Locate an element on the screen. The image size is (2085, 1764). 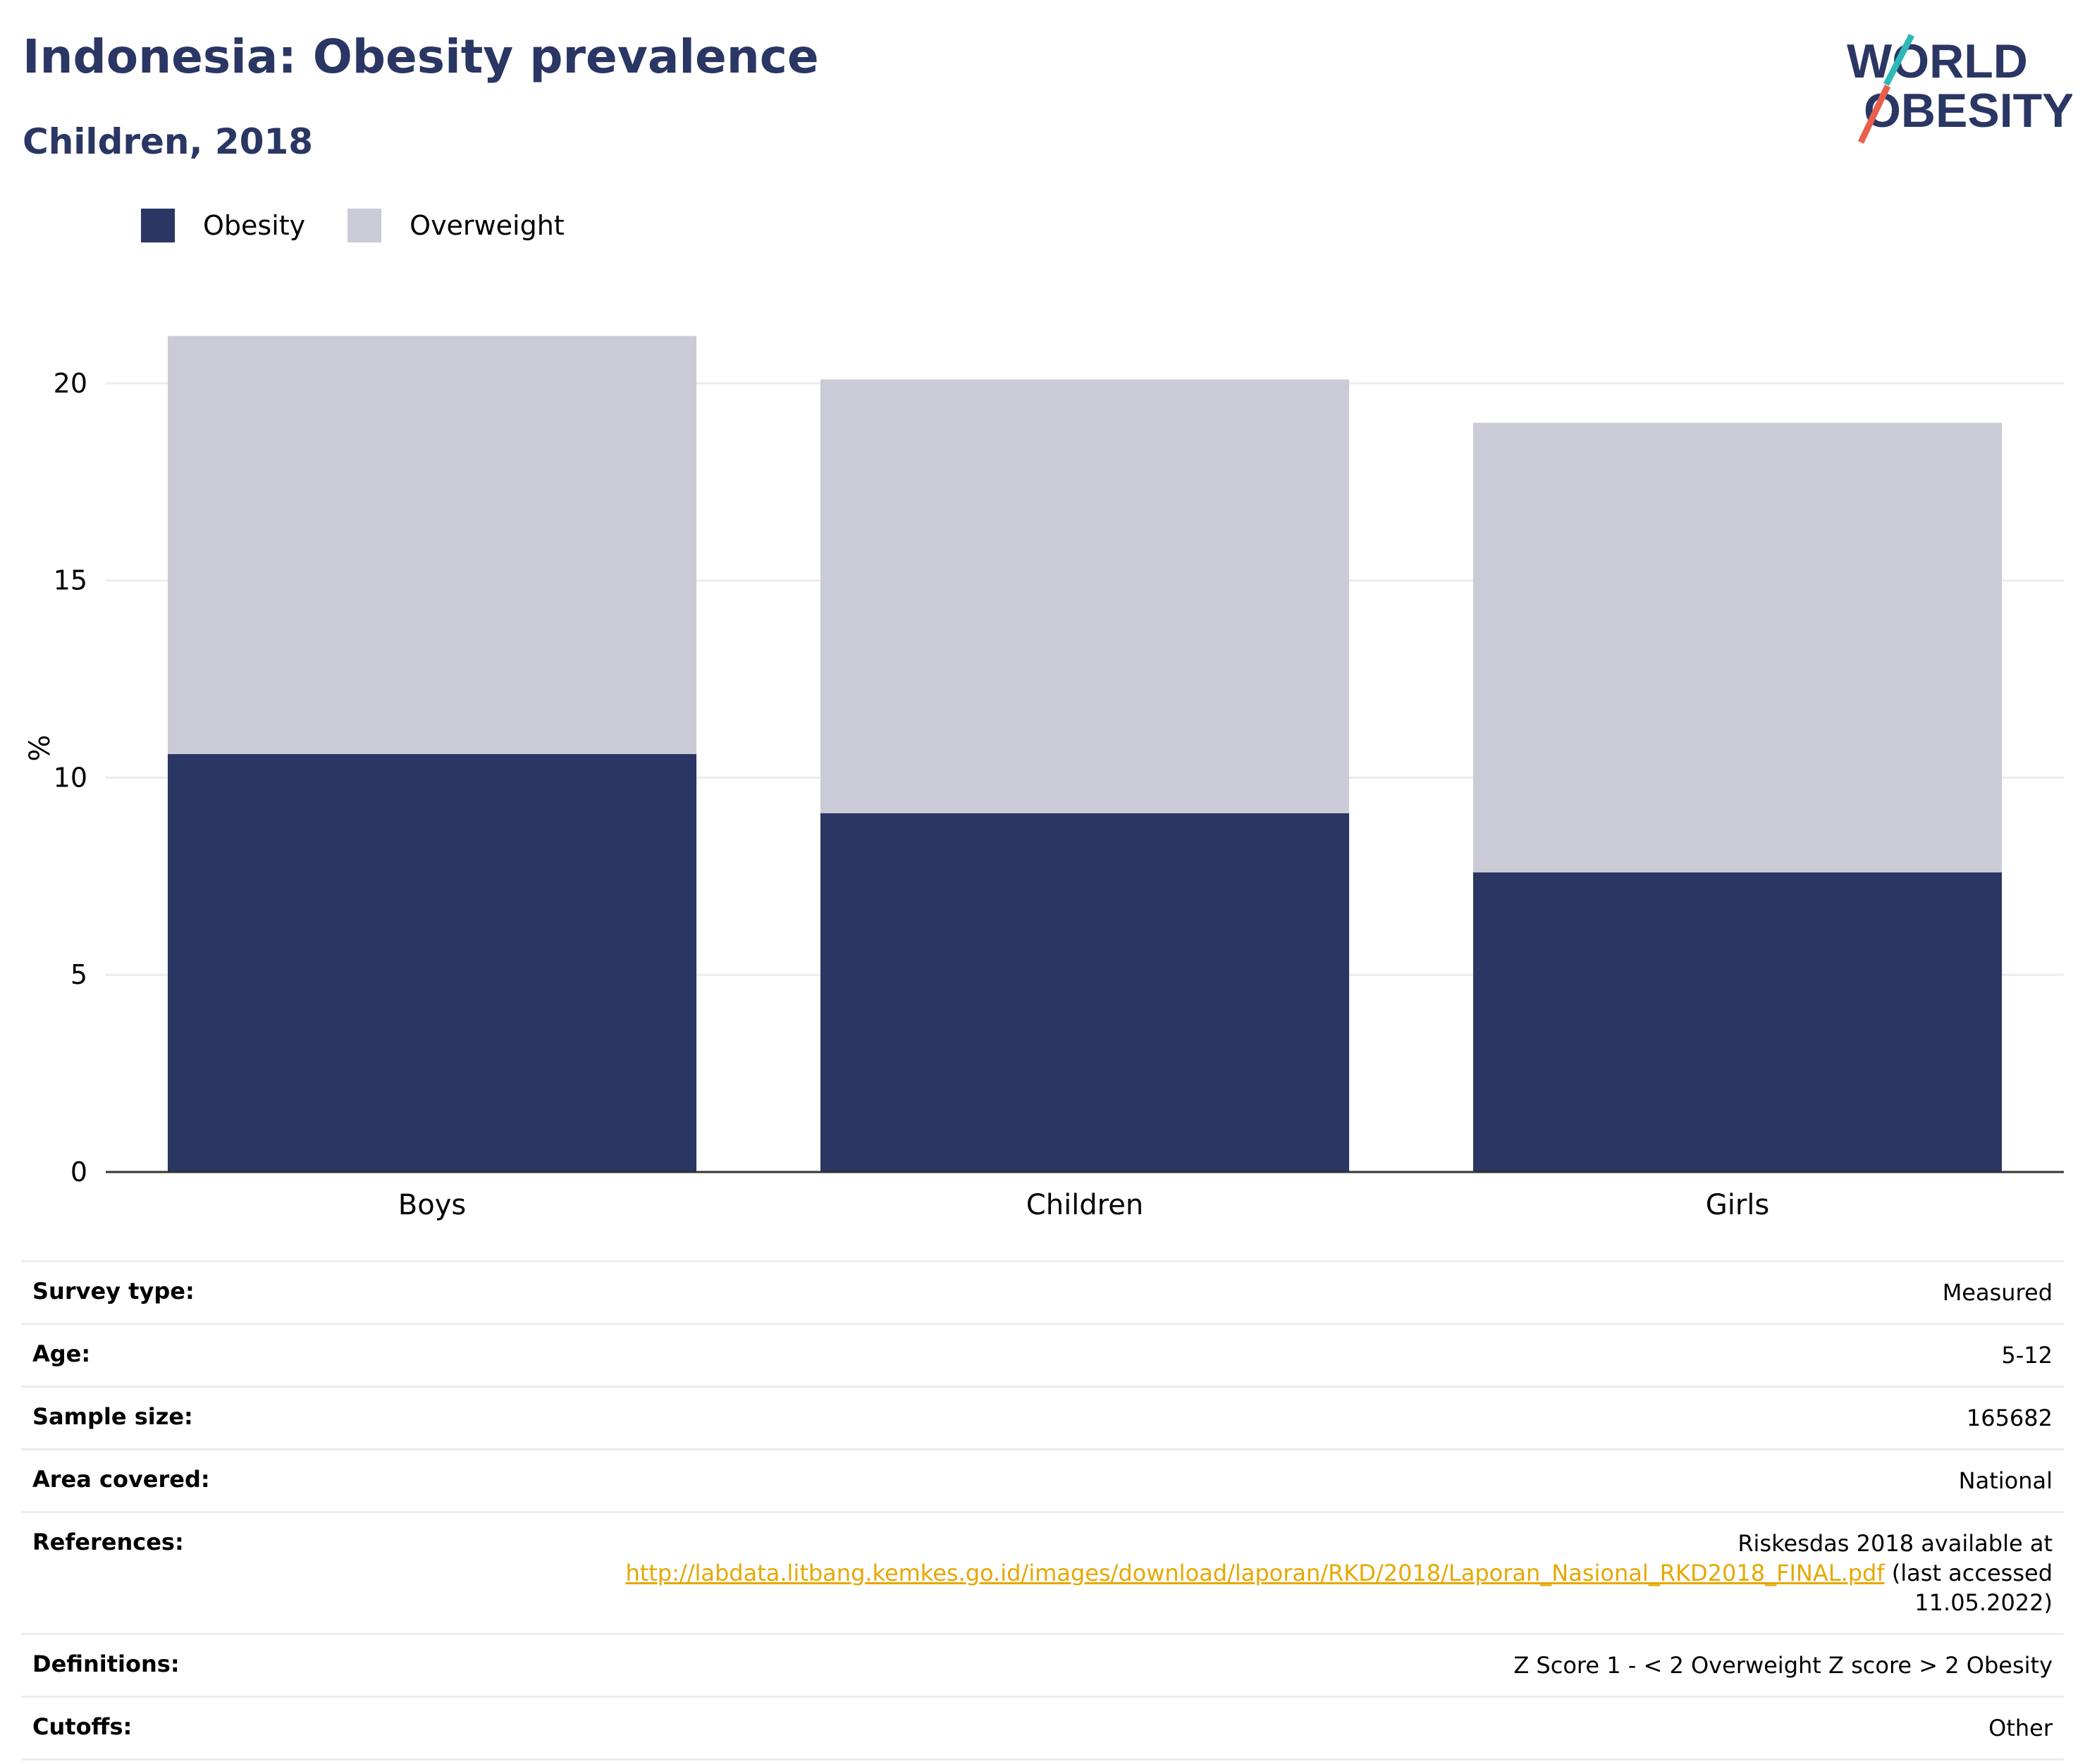
x-tick-label: Boys is located at coordinates (432, 1205).